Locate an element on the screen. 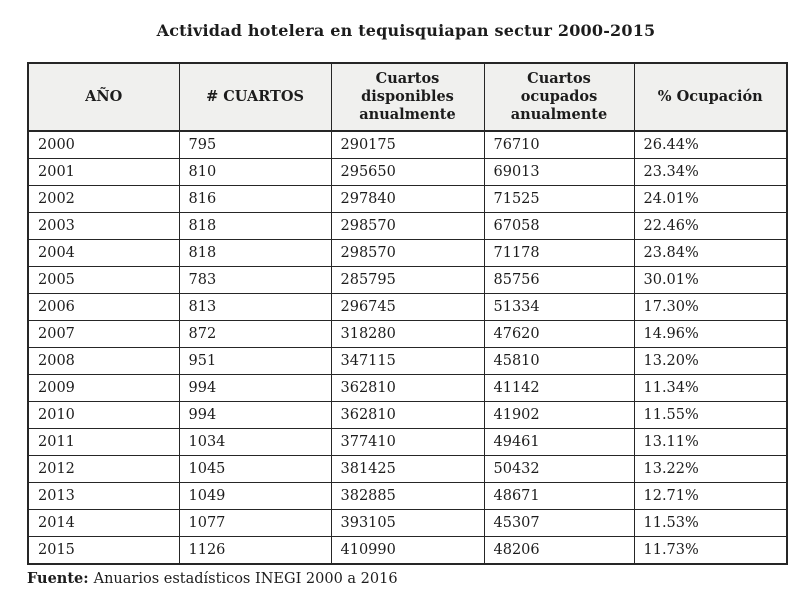 This screenshot has height=595, width=812. table-cell: 381425 is located at coordinates (407, 469).